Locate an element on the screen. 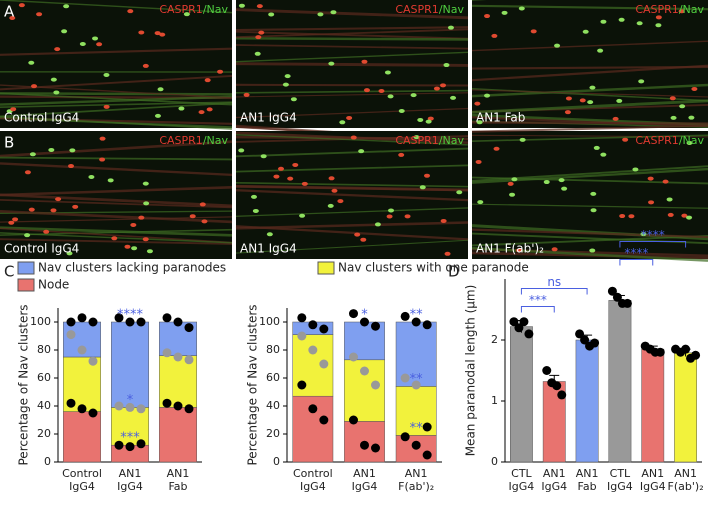 Image resolution: width=708 pixels, height=528 pixels. y-tick-label: 0 is located at coordinates (494, 461).